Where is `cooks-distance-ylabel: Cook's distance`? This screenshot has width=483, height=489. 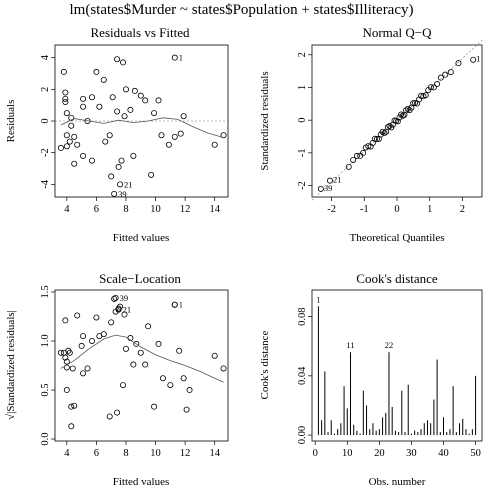 cooks-distance-ylabel: Cook's distance is located at coordinates (265, 364).